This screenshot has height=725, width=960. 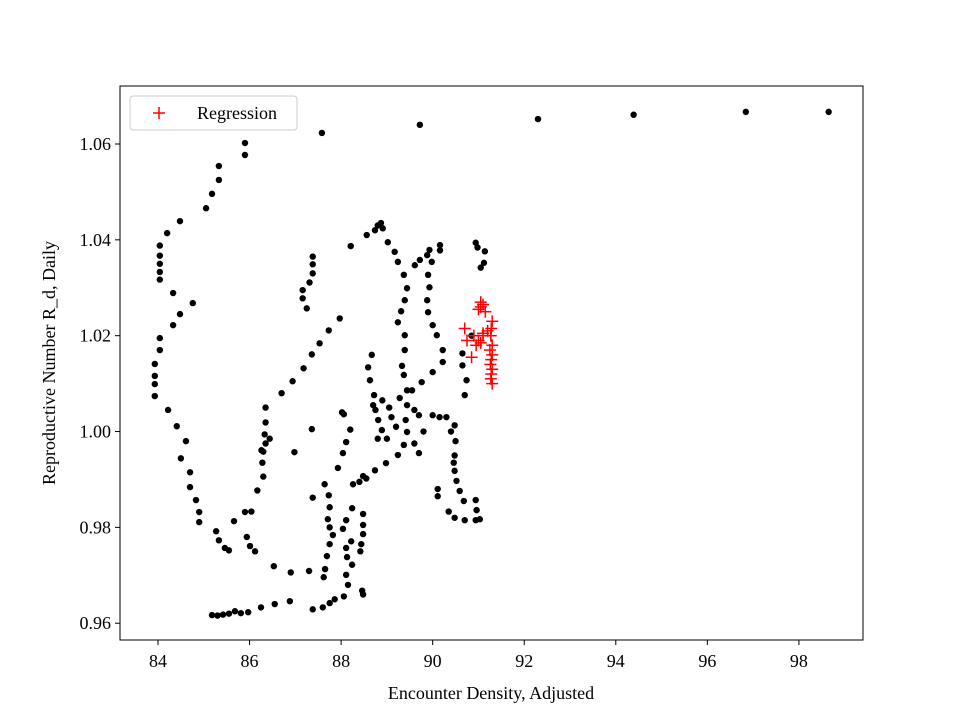 What do you see at coordinates (237, 113) in the screenshot?
I see `legend-label: Regression` at bounding box center [237, 113].